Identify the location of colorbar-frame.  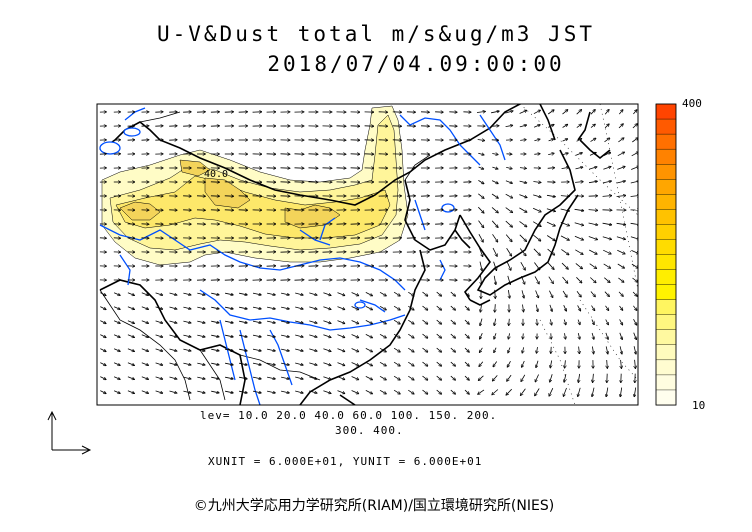
(666, 254).